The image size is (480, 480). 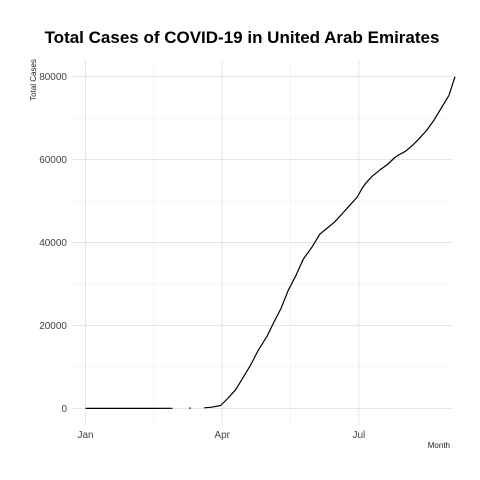 What do you see at coordinates (439, 445) in the screenshot?
I see `x-axis-label: Month` at bounding box center [439, 445].